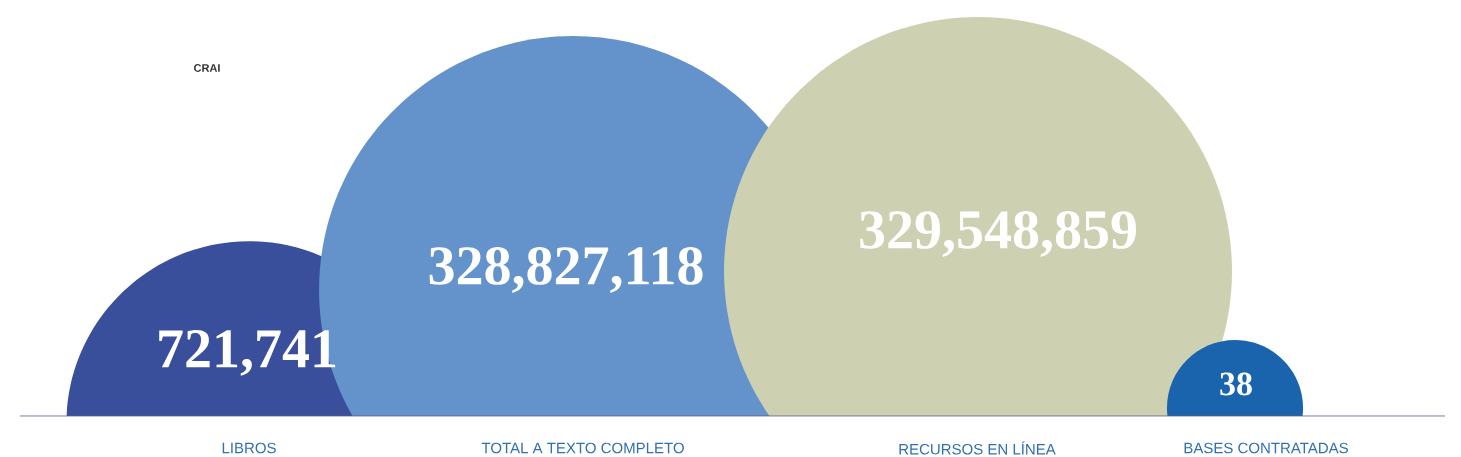 This screenshot has width=1461, height=457. What do you see at coordinates (566, 270) in the screenshot?
I see `data-label: 328,827,118` at bounding box center [566, 270].